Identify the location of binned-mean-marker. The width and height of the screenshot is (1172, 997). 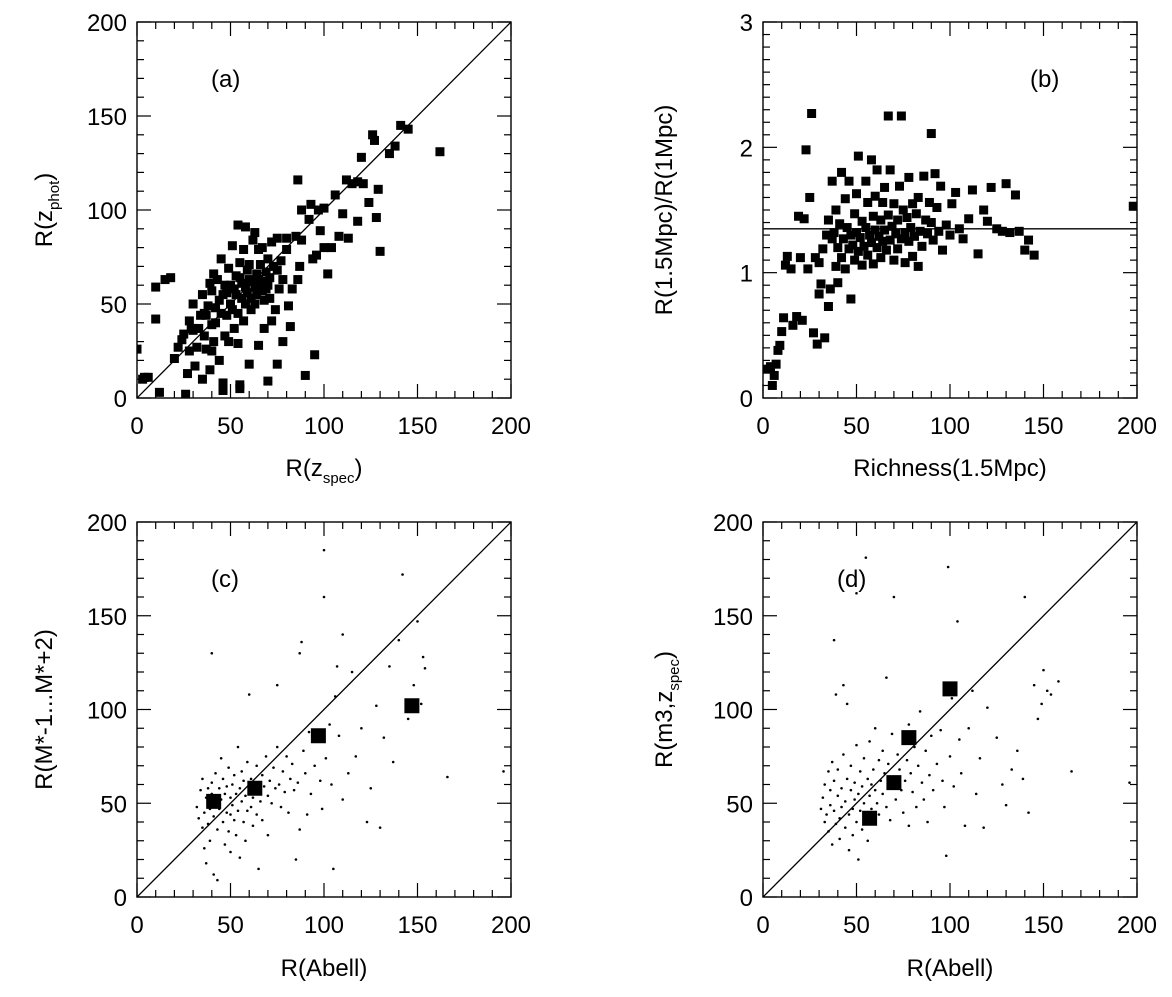
(412, 706).